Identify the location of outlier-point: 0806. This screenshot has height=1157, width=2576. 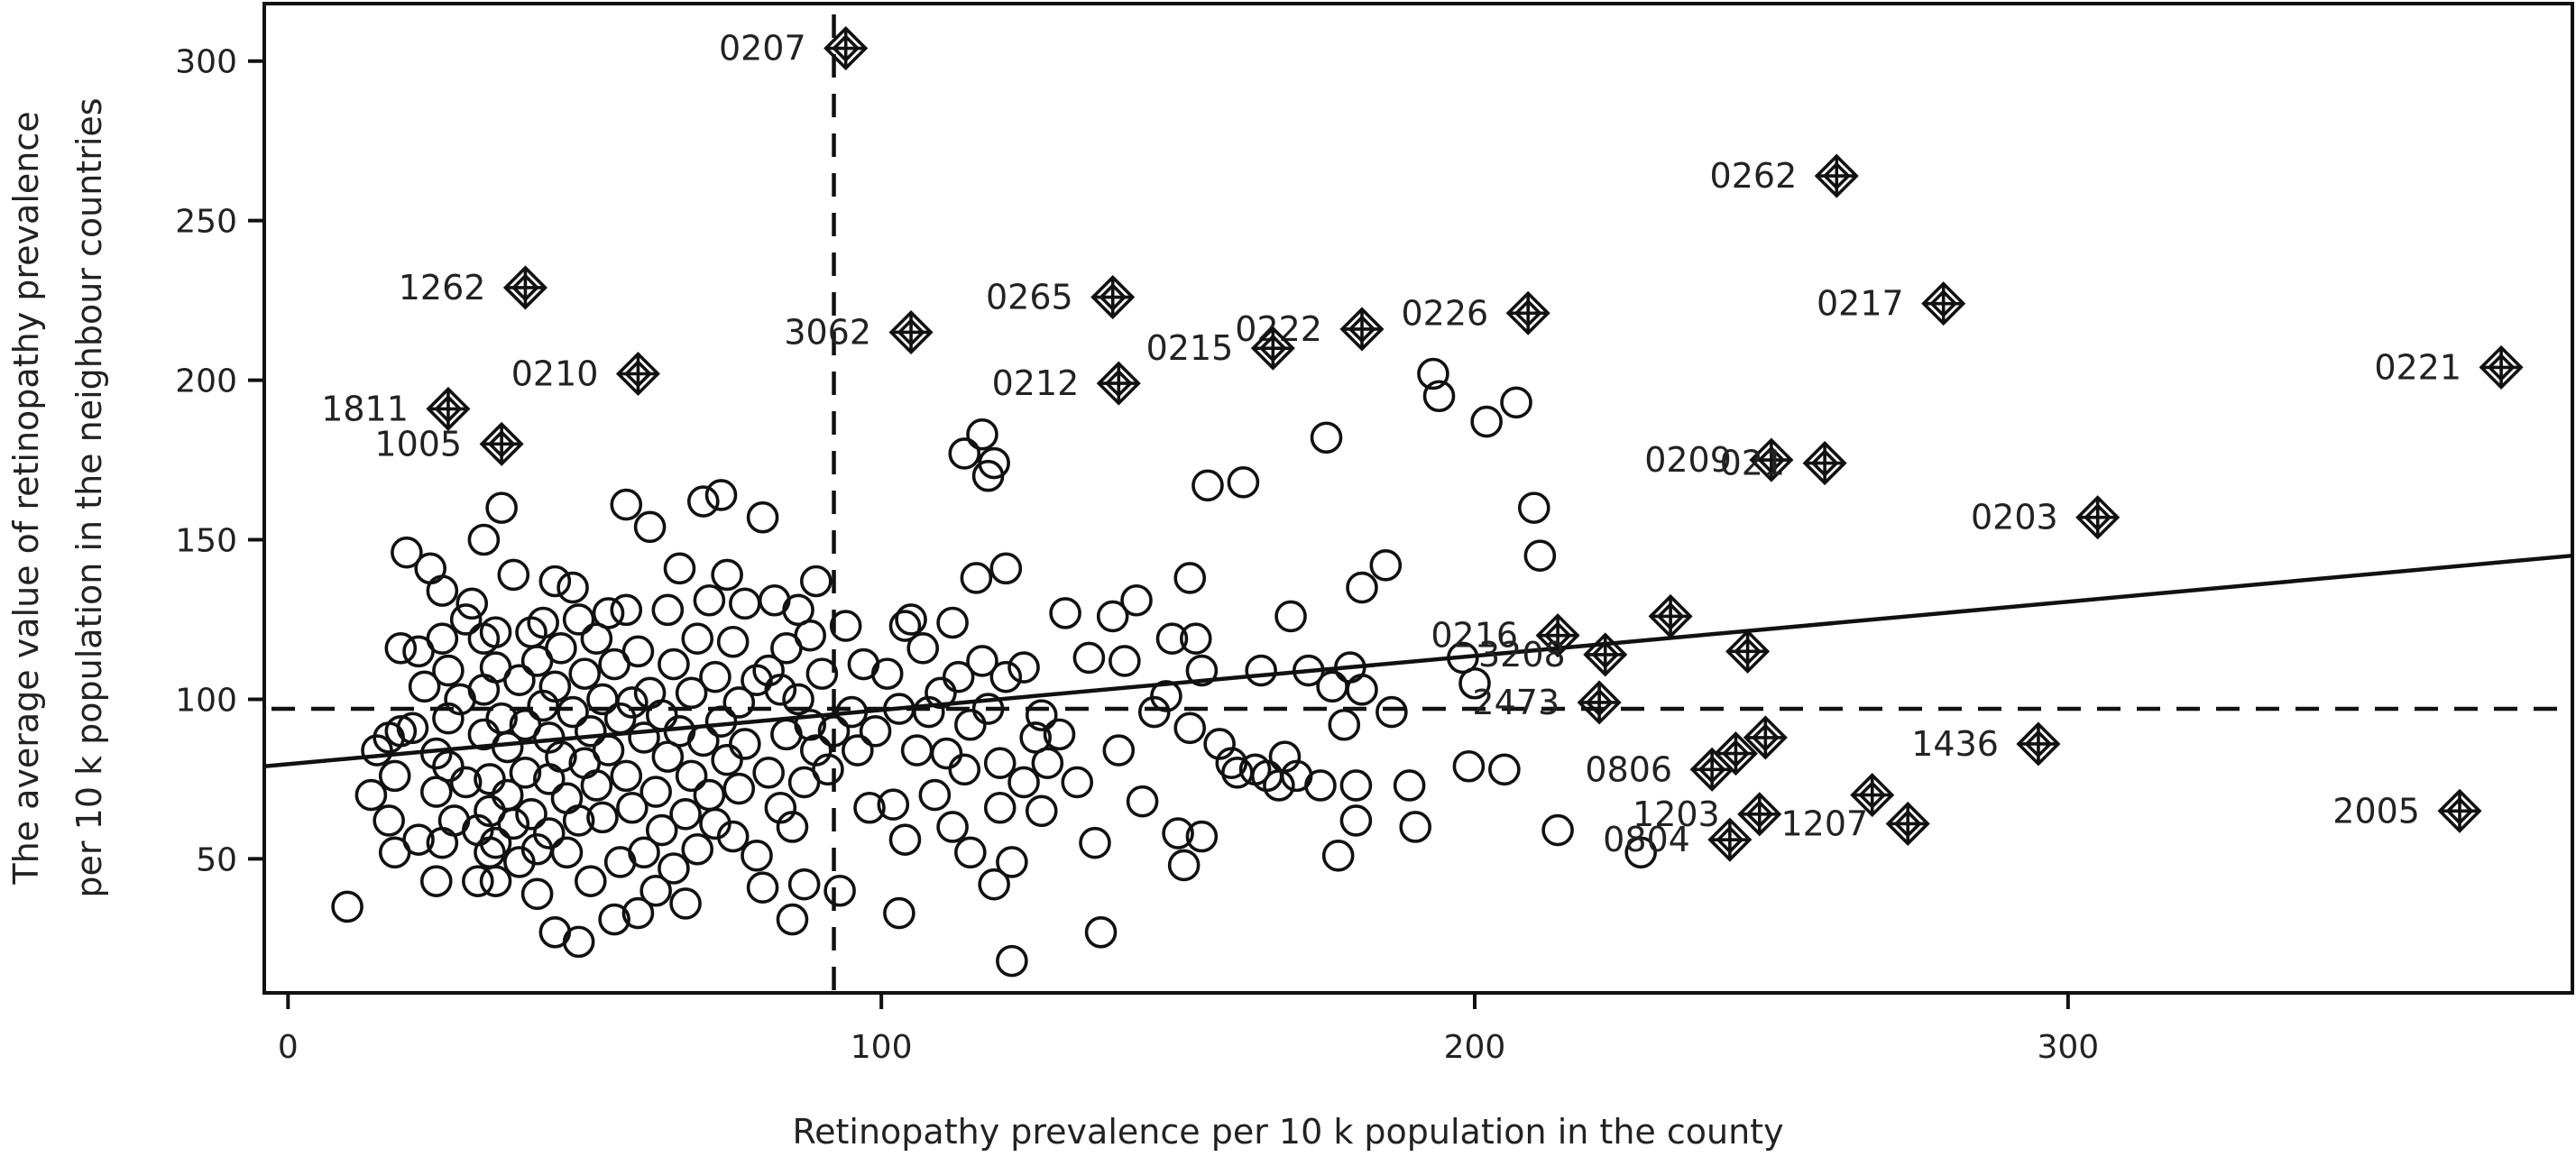
(1659, 769).